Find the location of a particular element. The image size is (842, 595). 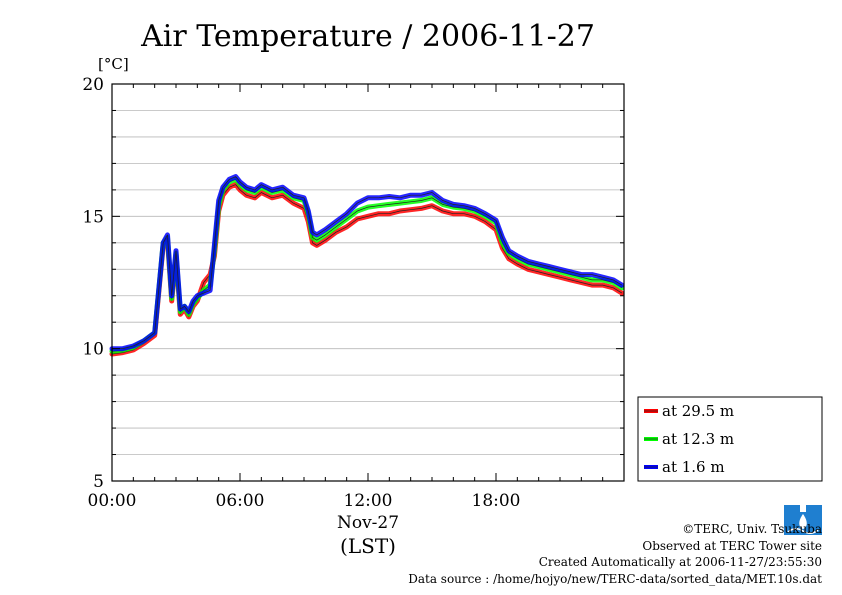

y-tick-label: 10 is located at coordinates (93, 350).